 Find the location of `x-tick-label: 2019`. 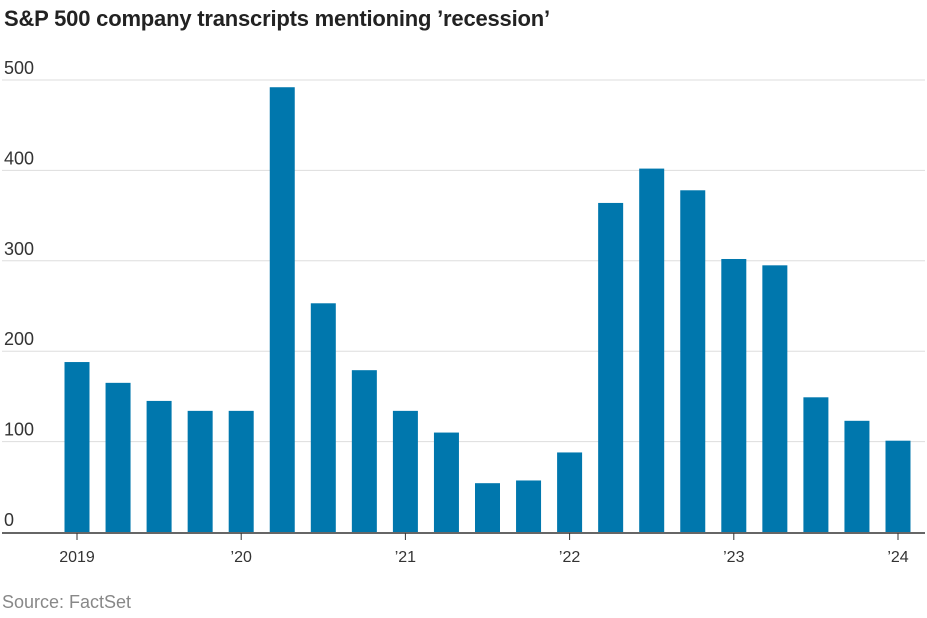

x-tick-label: 2019 is located at coordinates (77, 557).